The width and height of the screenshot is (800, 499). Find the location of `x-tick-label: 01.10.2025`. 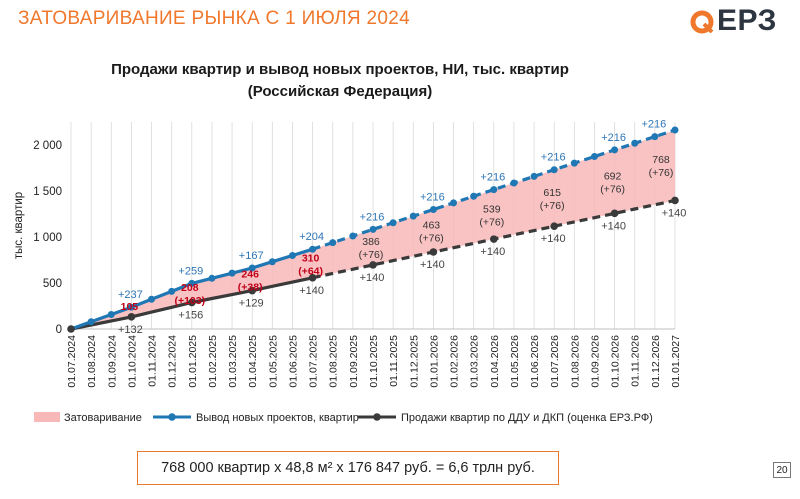

x-tick-label: 01.10.2025 is located at coordinates (374, 361).